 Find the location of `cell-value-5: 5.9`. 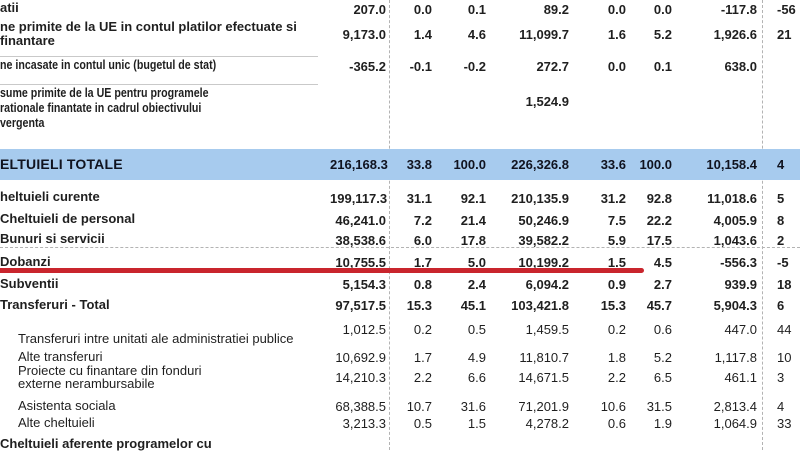

cell-value-5: 5.9 is located at coordinates (616, 240).